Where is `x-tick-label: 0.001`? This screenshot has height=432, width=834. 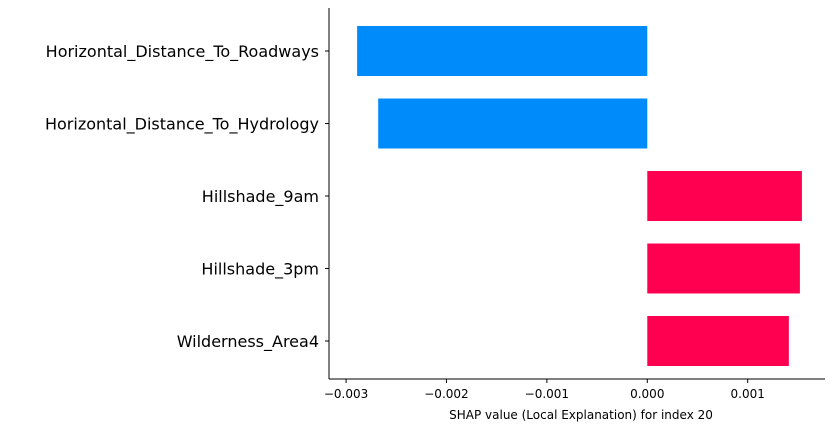 x-tick-label: 0.001 is located at coordinates (748, 394).